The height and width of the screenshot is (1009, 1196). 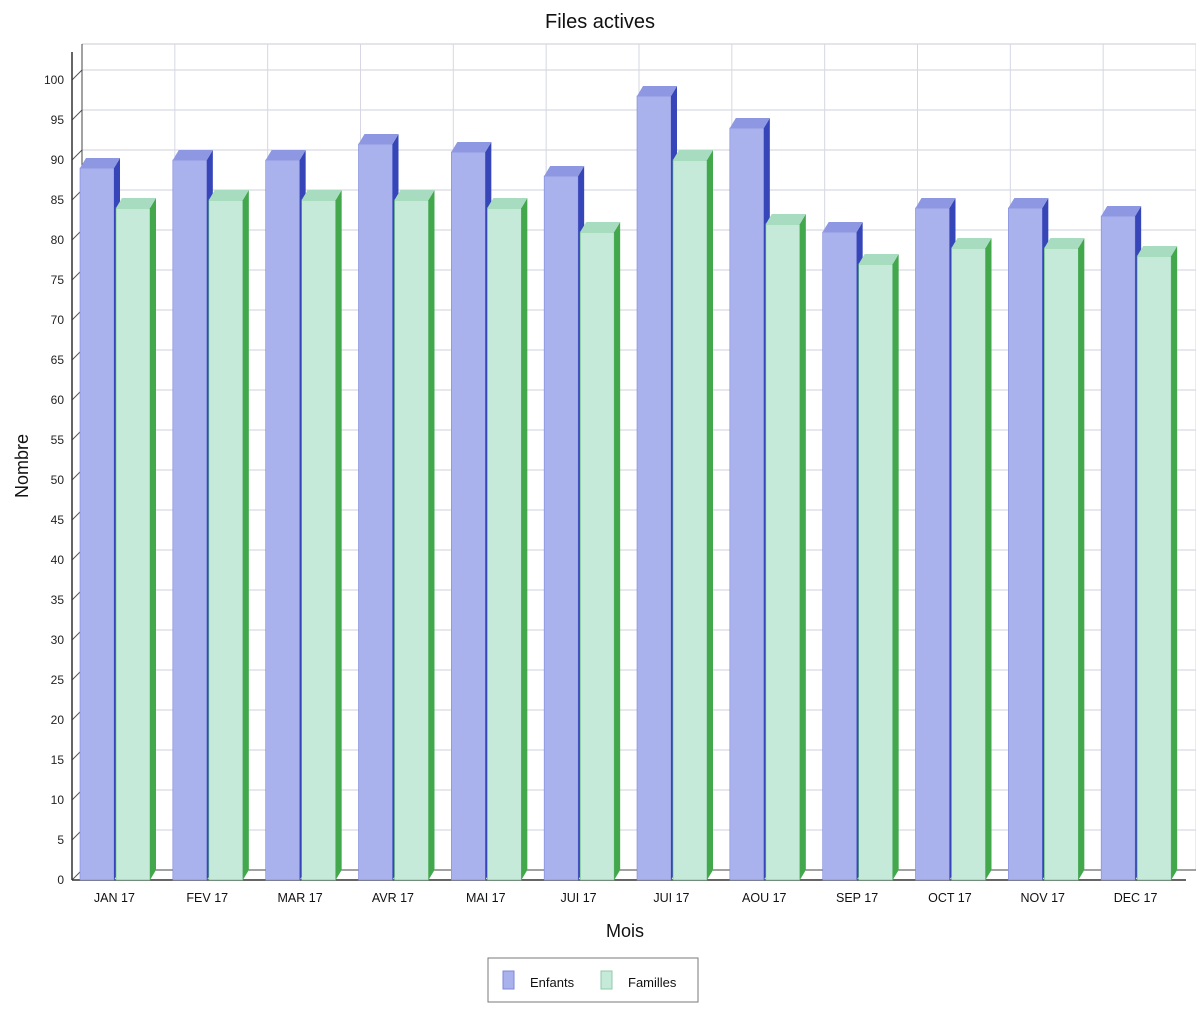 What do you see at coordinates (58, 480) in the screenshot?
I see `y-tick-label-50: 50` at bounding box center [58, 480].